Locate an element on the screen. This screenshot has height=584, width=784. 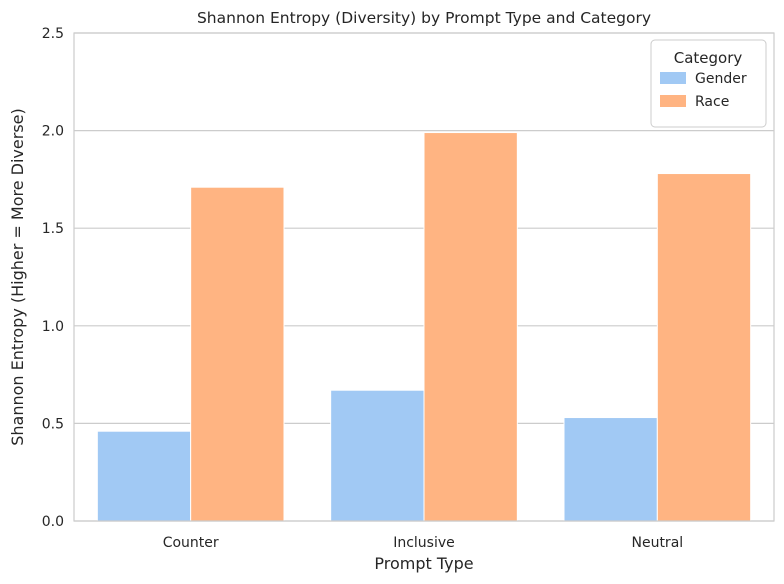
legend-items: Gender Race is located at coordinates (703, 90).